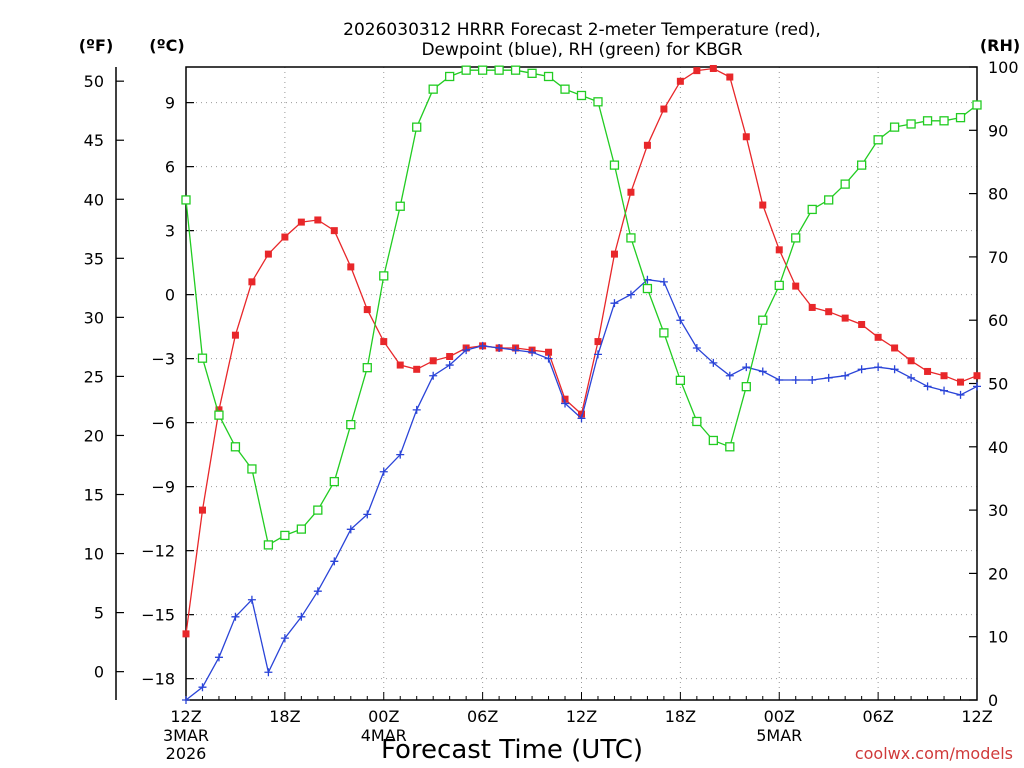 The width and height of the screenshot is (1024, 768). I want to click on f-tick-label: 40, so click(94, 199).